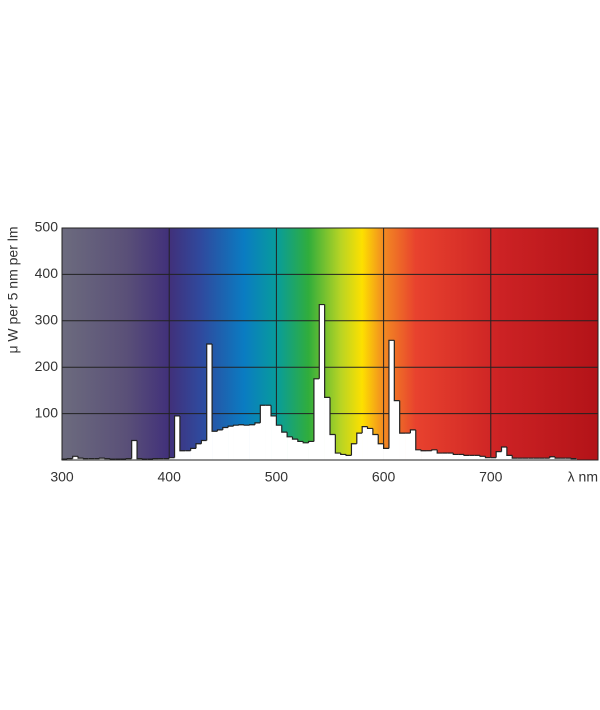 The width and height of the screenshot is (600, 710). Describe the element at coordinates (47, 366) in the screenshot. I see `y-tick-label: 200` at that location.